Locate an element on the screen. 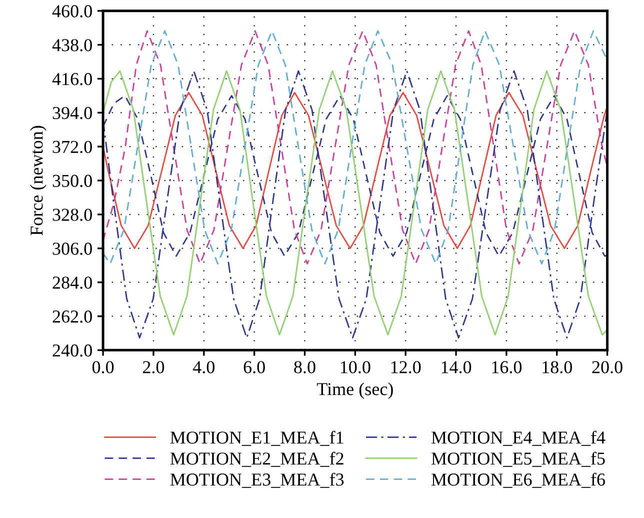  x-tick-label: 10.0 is located at coordinates (355, 367).